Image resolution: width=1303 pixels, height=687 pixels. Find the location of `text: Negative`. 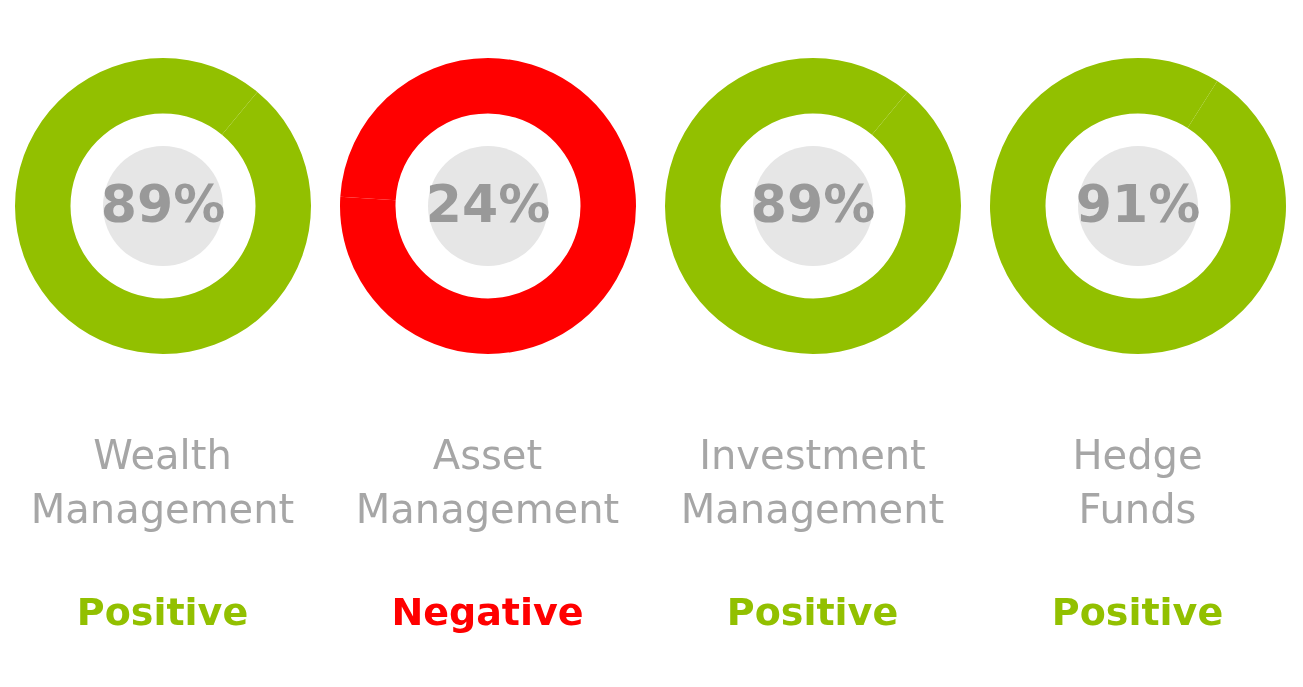

text: Negative is located at coordinates (487, 612).